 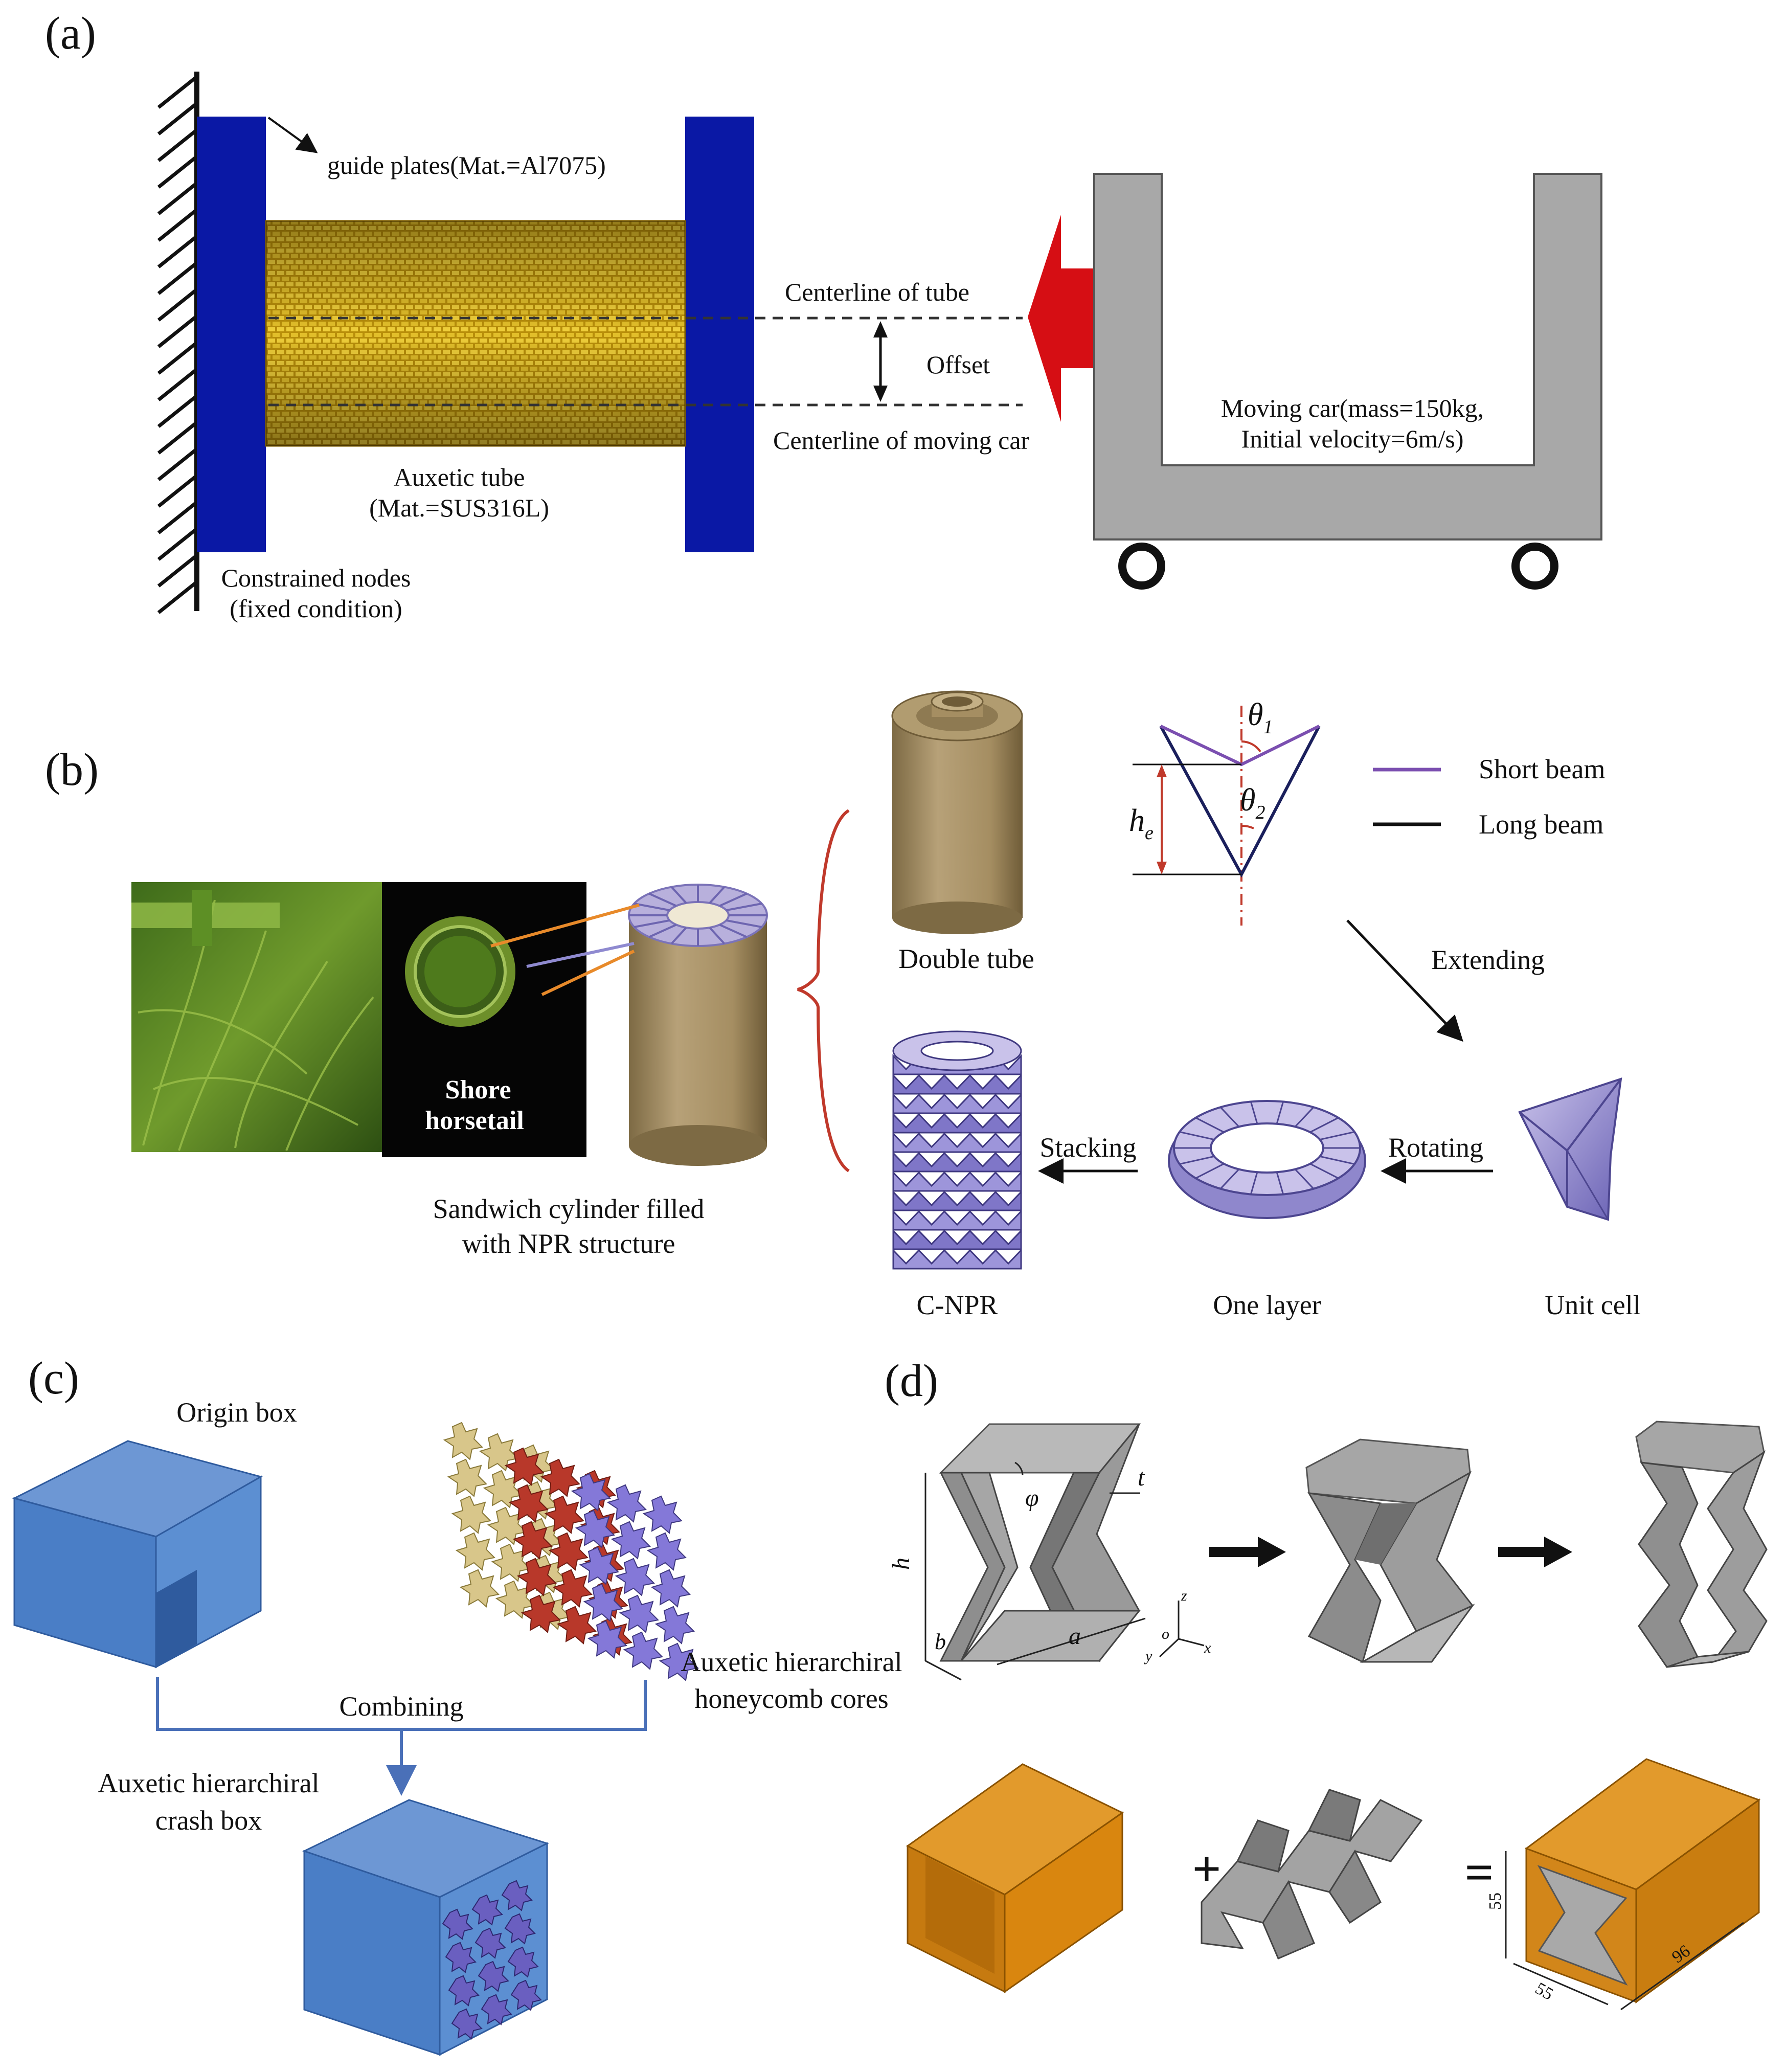 I want to click on theta1-arc, so click(x=1251, y=747).